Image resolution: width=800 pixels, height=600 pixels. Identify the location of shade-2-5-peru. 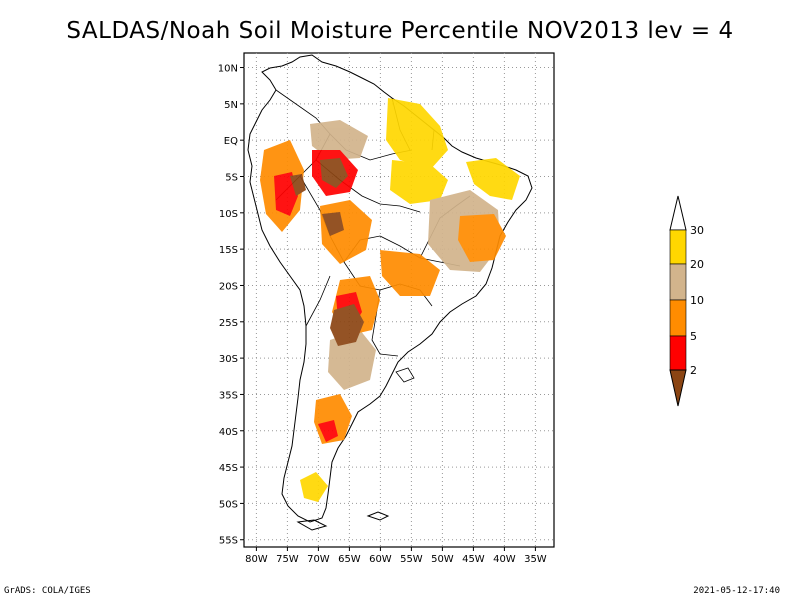
(286, 194).